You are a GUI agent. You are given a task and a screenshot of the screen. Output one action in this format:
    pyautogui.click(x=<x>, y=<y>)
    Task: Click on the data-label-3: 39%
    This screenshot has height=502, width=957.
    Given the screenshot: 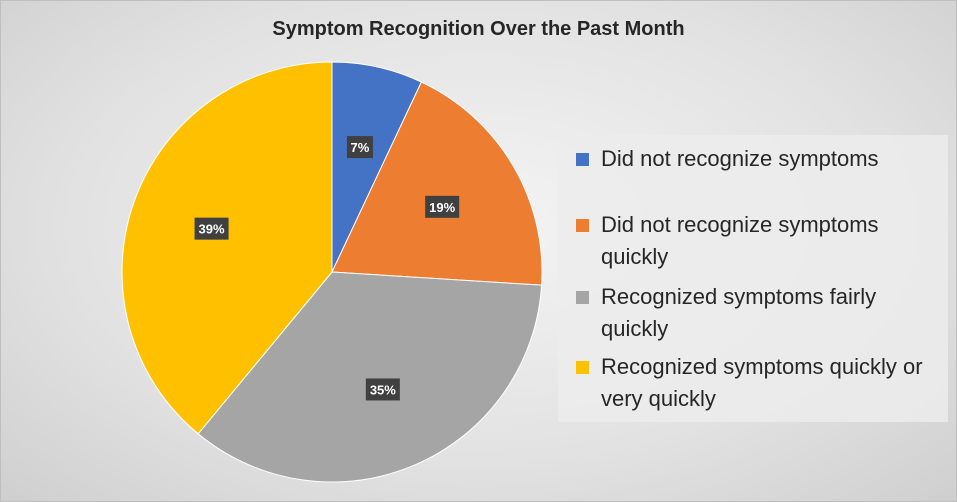 What is the action you would take?
    pyautogui.click(x=211, y=228)
    